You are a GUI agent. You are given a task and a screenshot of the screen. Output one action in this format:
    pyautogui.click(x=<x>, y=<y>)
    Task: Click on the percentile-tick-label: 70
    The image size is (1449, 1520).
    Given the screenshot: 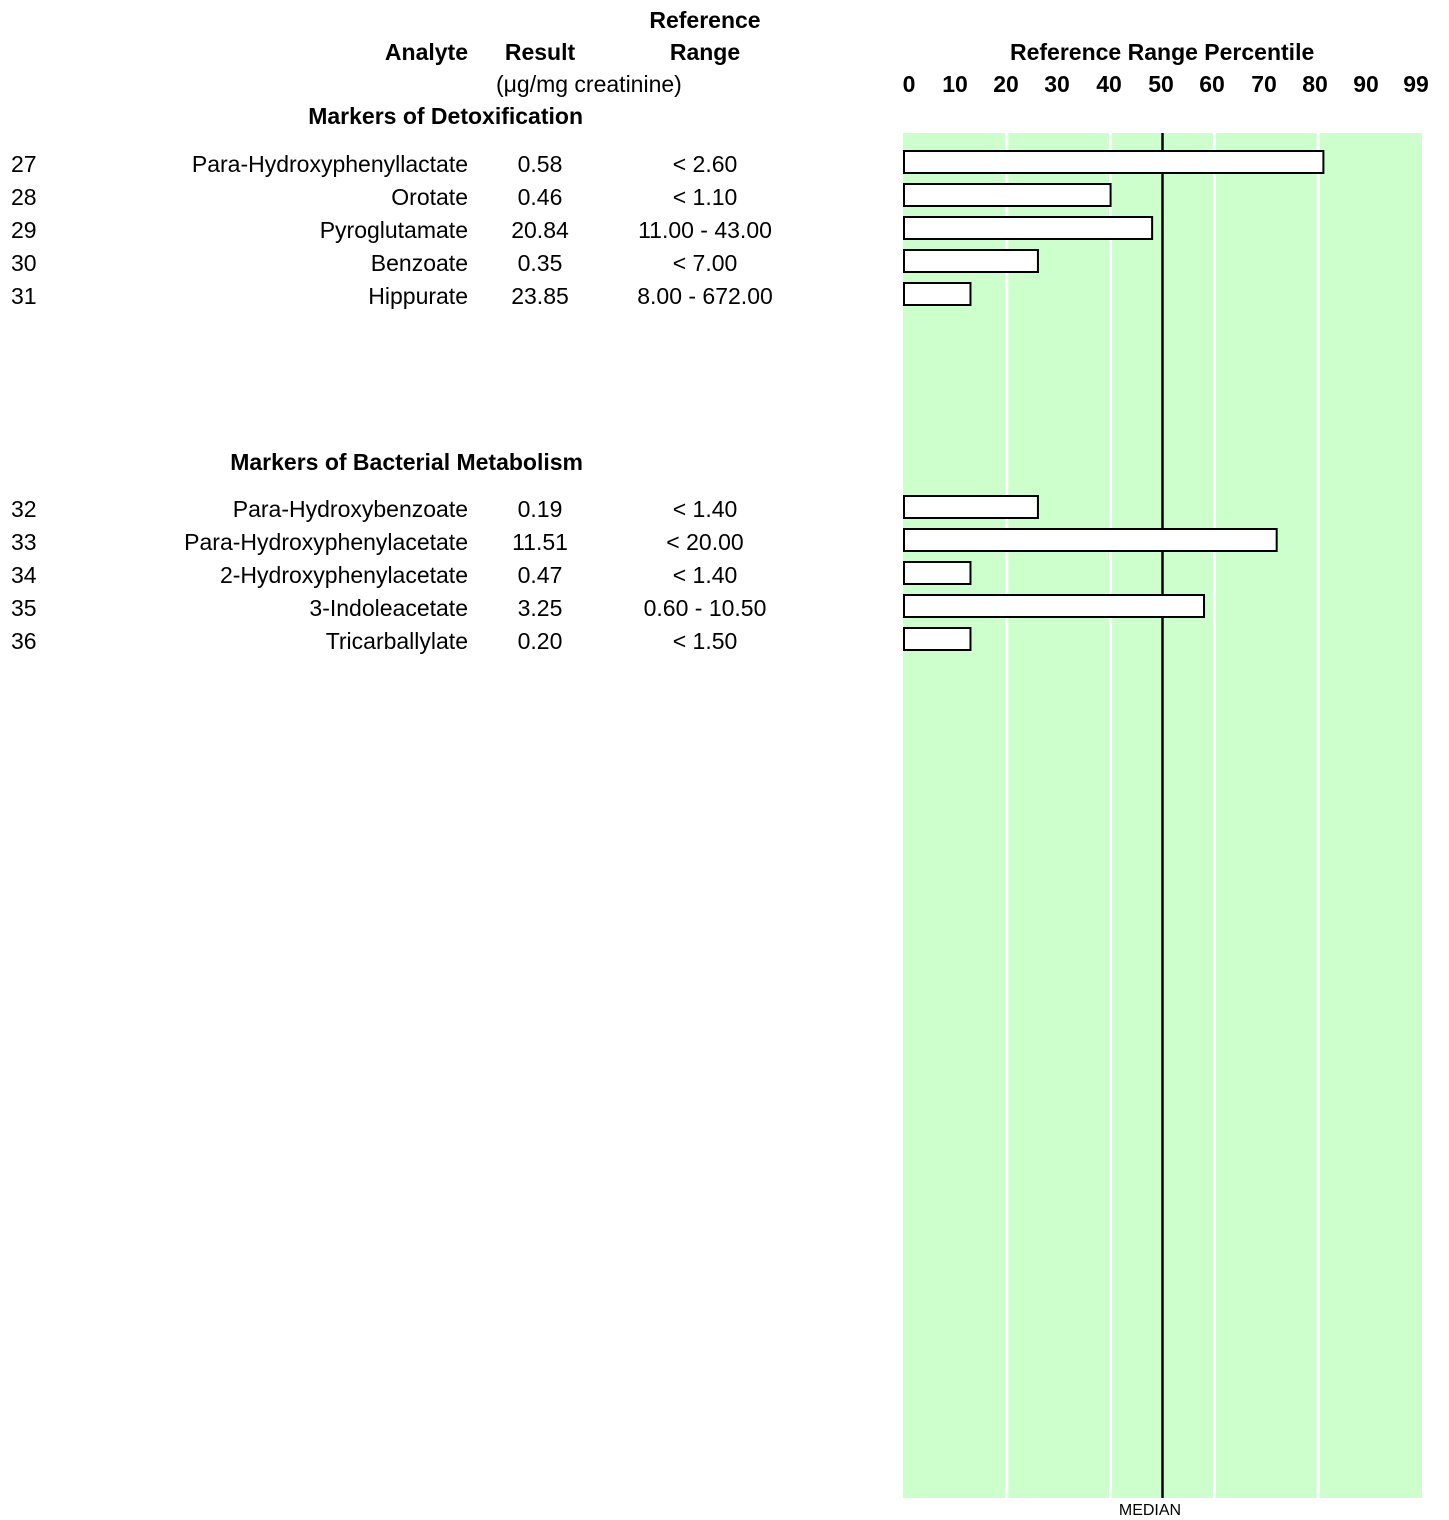 What is the action you would take?
    pyautogui.click(x=1264, y=84)
    